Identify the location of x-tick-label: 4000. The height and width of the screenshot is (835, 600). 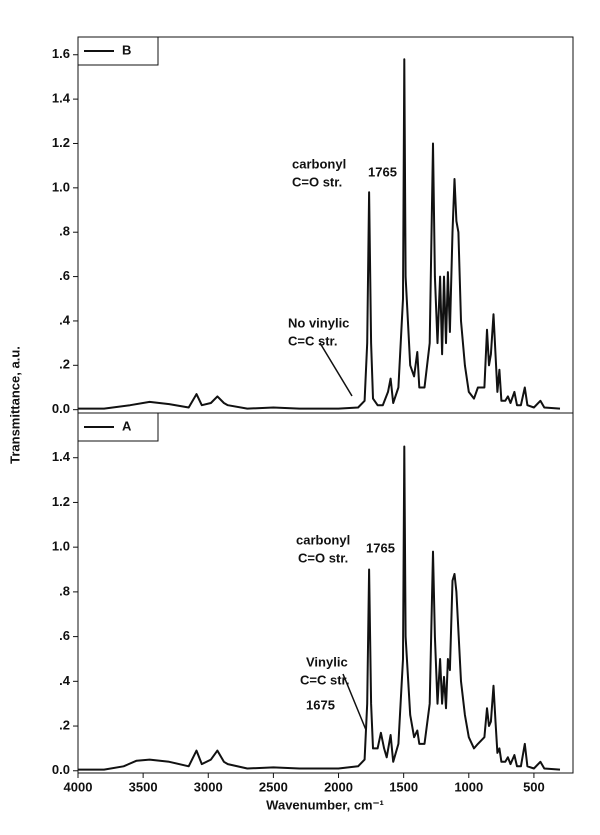
(78, 786).